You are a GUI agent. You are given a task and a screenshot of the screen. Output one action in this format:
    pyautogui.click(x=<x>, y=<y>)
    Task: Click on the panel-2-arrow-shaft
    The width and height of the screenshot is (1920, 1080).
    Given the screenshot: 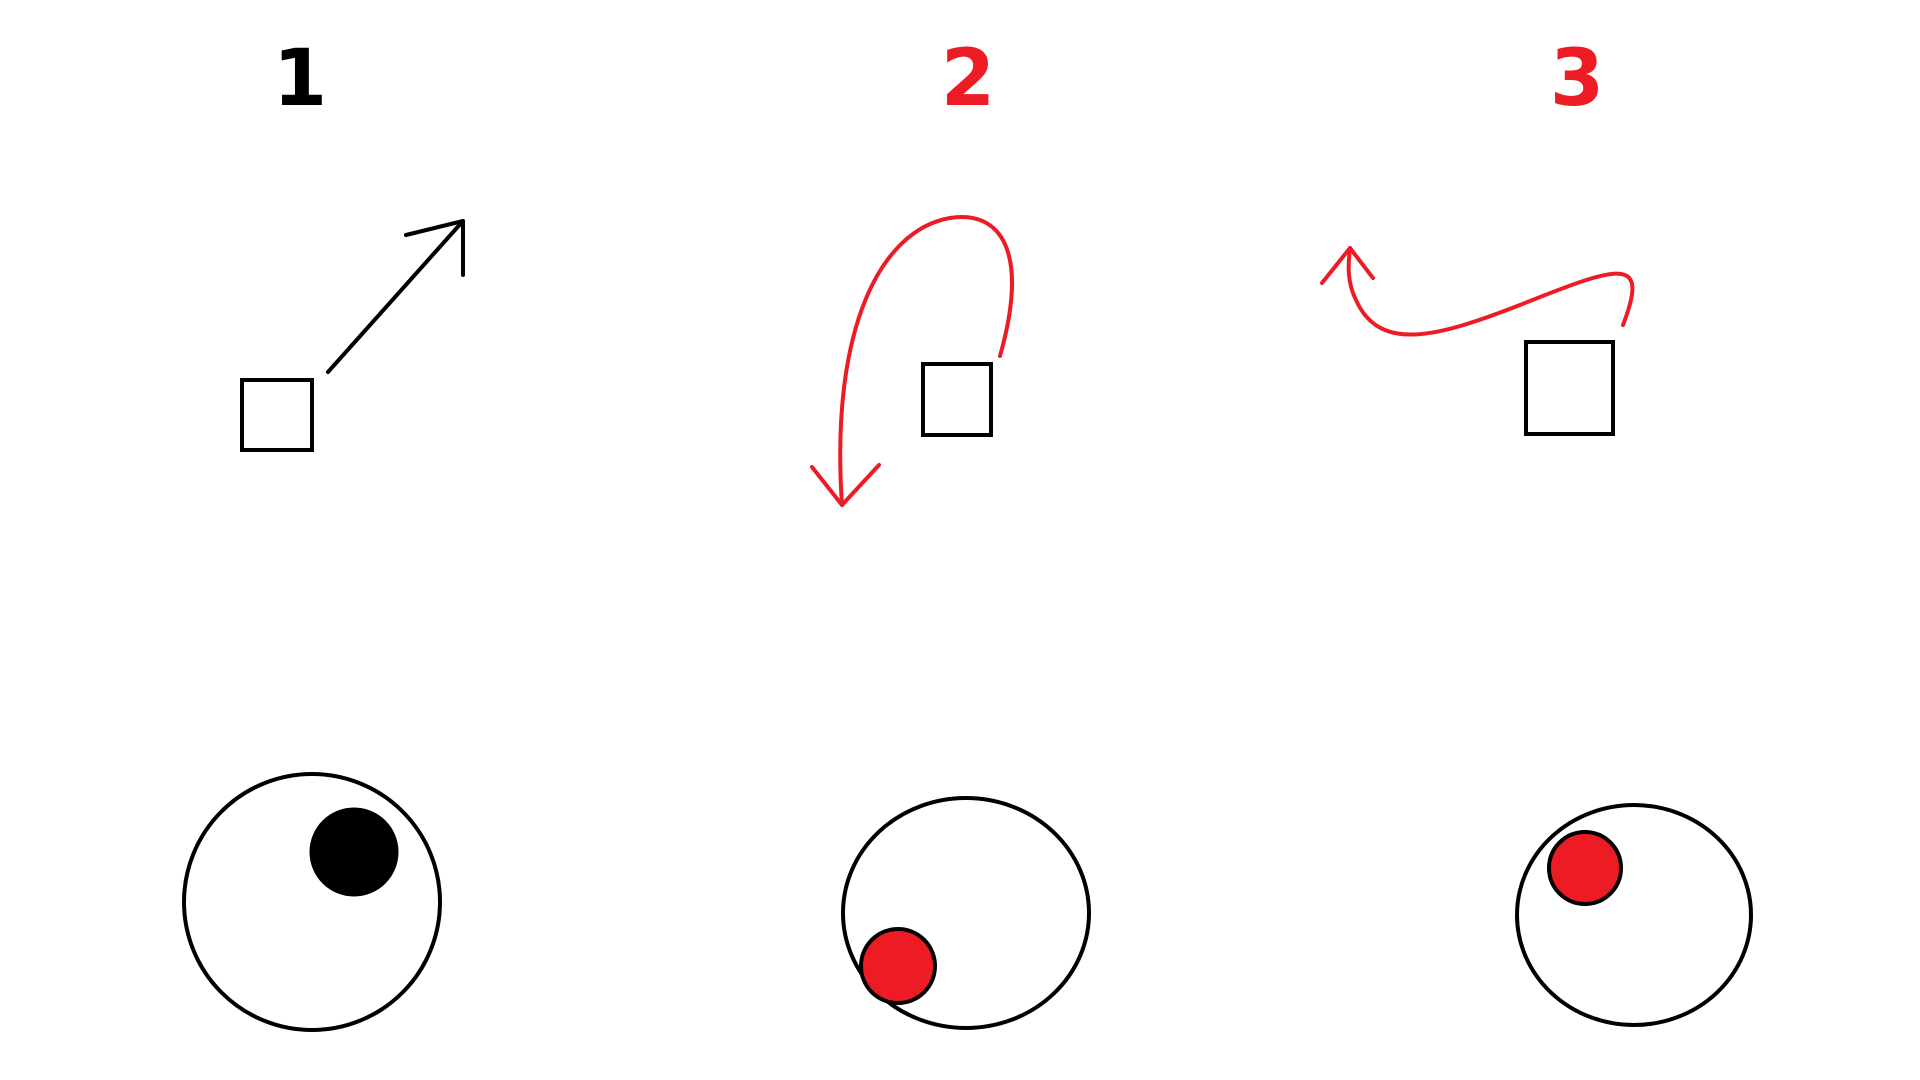 What is the action you would take?
    pyautogui.click(x=926, y=361)
    